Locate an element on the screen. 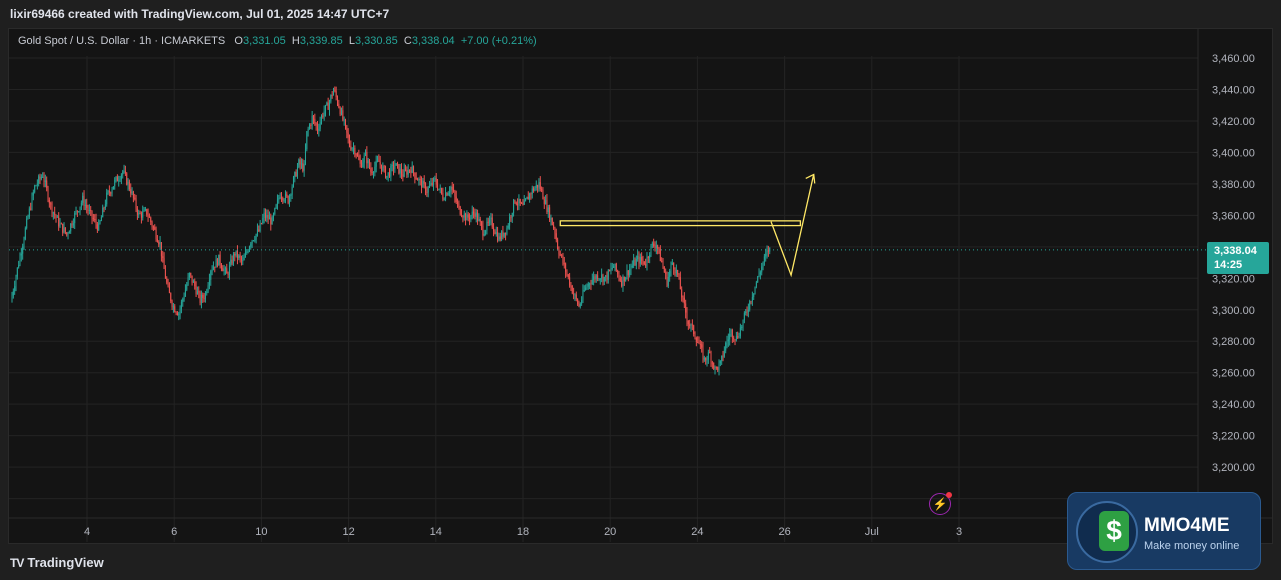 The width and height of the screenshot is (1281, 580). tradingview-logo: TV TradingView is located at coordinates (57, 562).